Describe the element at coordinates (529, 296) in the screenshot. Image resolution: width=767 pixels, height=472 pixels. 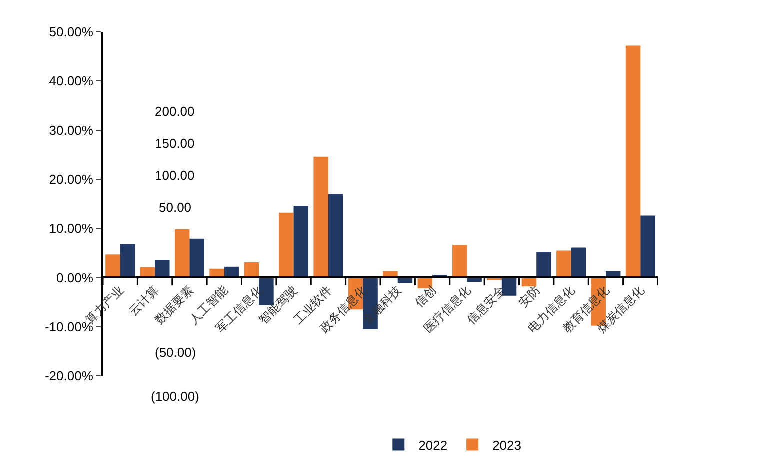
I see `x-tick-label: 安防` at that location.